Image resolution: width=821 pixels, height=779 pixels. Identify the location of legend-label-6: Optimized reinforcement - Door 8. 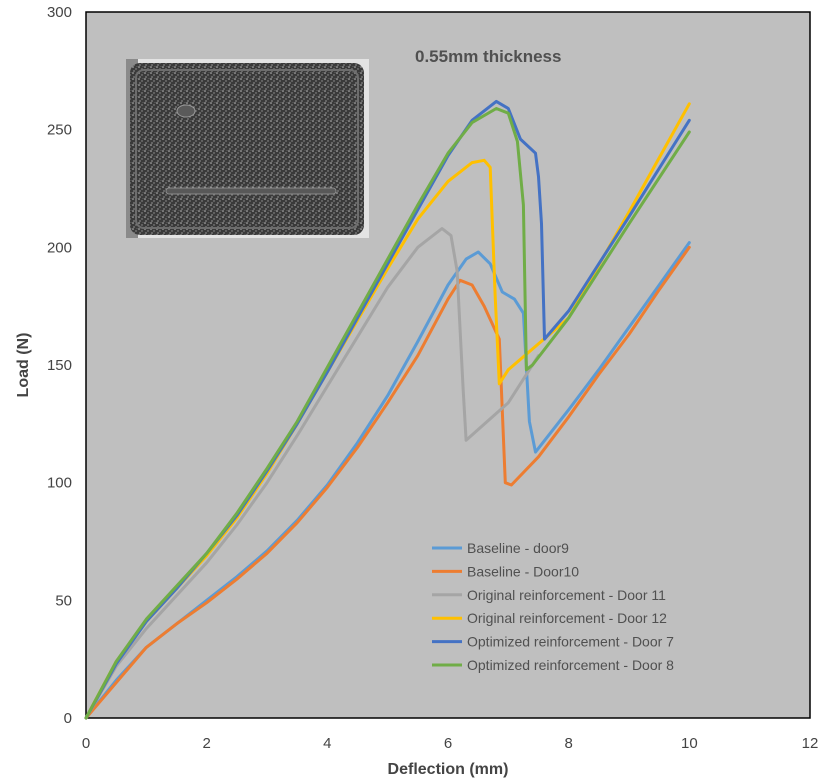
(570, 665).